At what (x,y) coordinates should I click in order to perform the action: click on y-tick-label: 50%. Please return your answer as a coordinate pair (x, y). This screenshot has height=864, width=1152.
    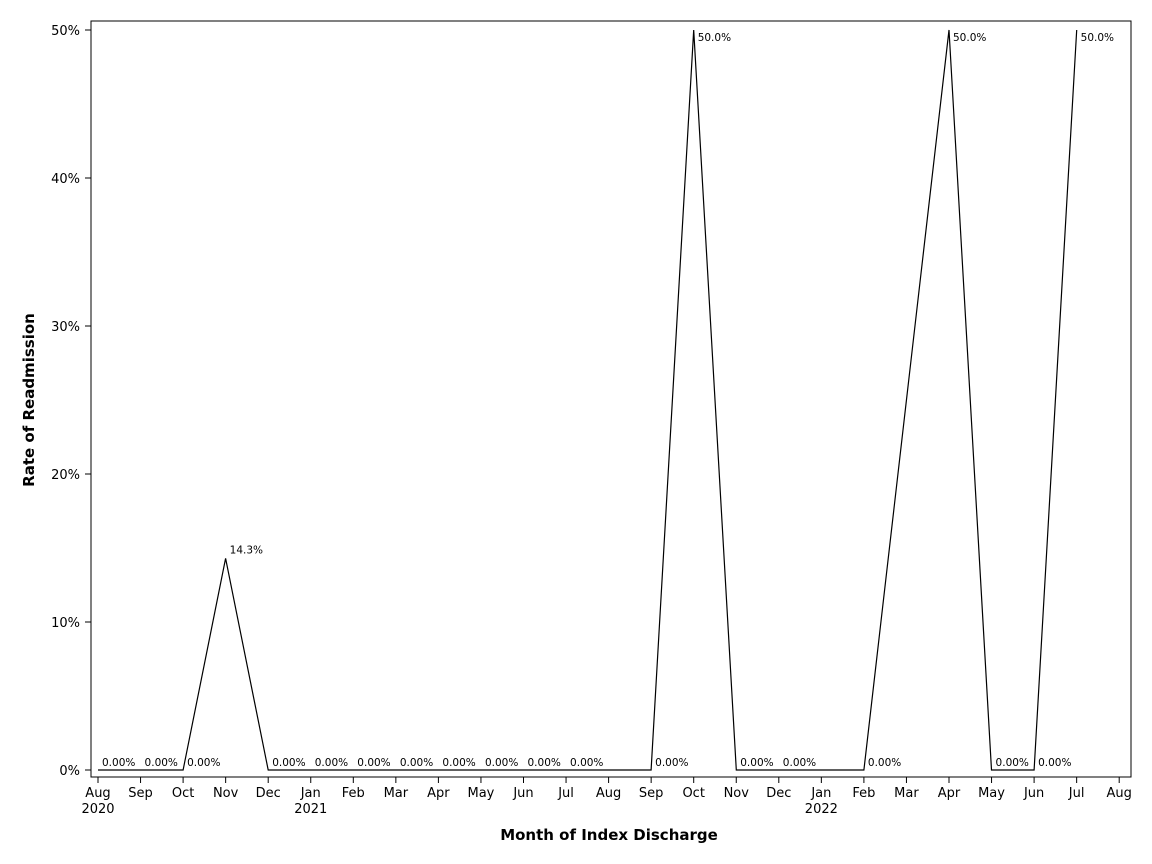
    Looking at the image, I should click on (65, 31).